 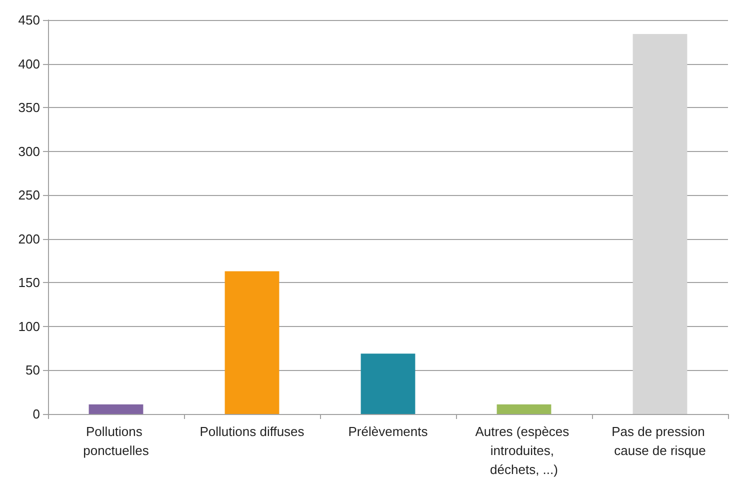 I want to click on y-tick-label: 450, so click(x=29, y=20).